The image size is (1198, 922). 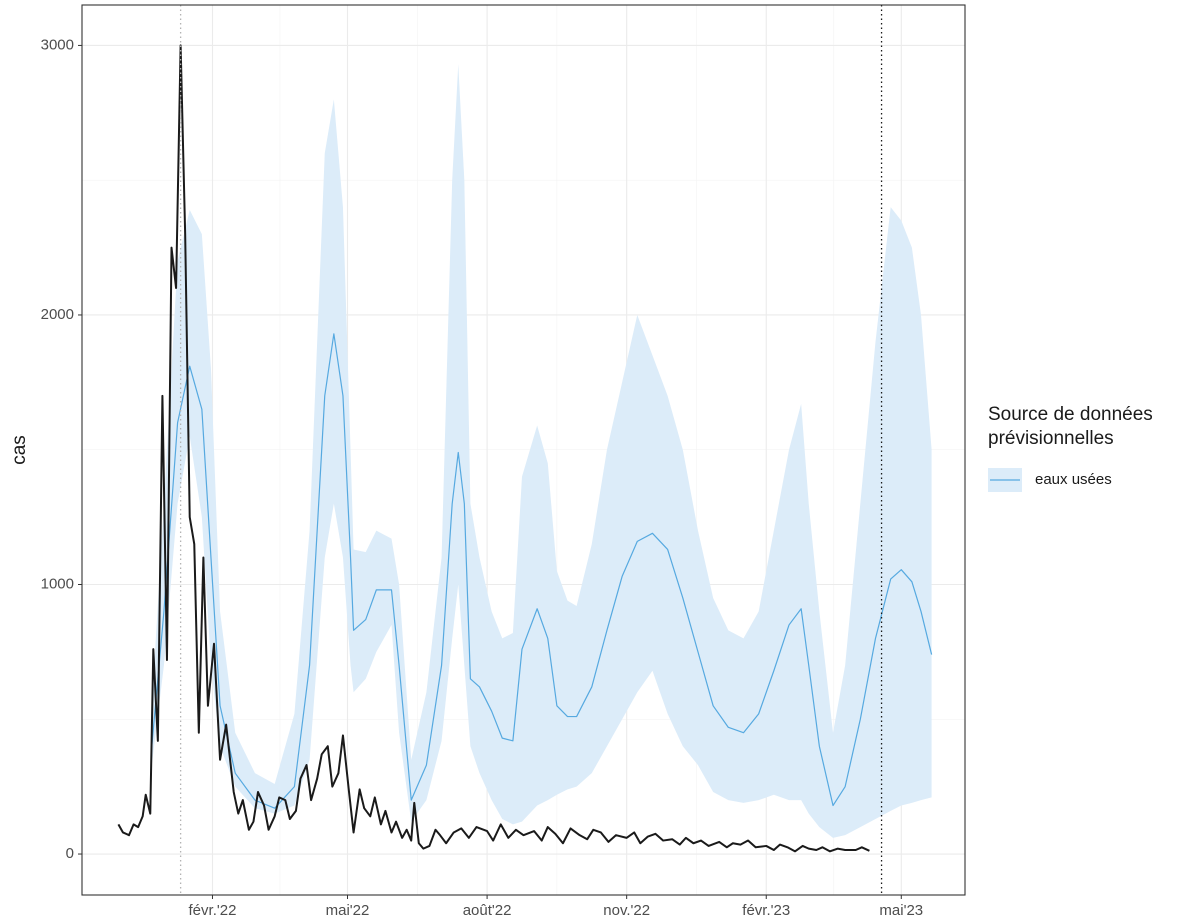 What do you see at coordinates (57, 44) in the screenshot?
I see `y-tick-label: 3000` at bounding box center [57, 44].